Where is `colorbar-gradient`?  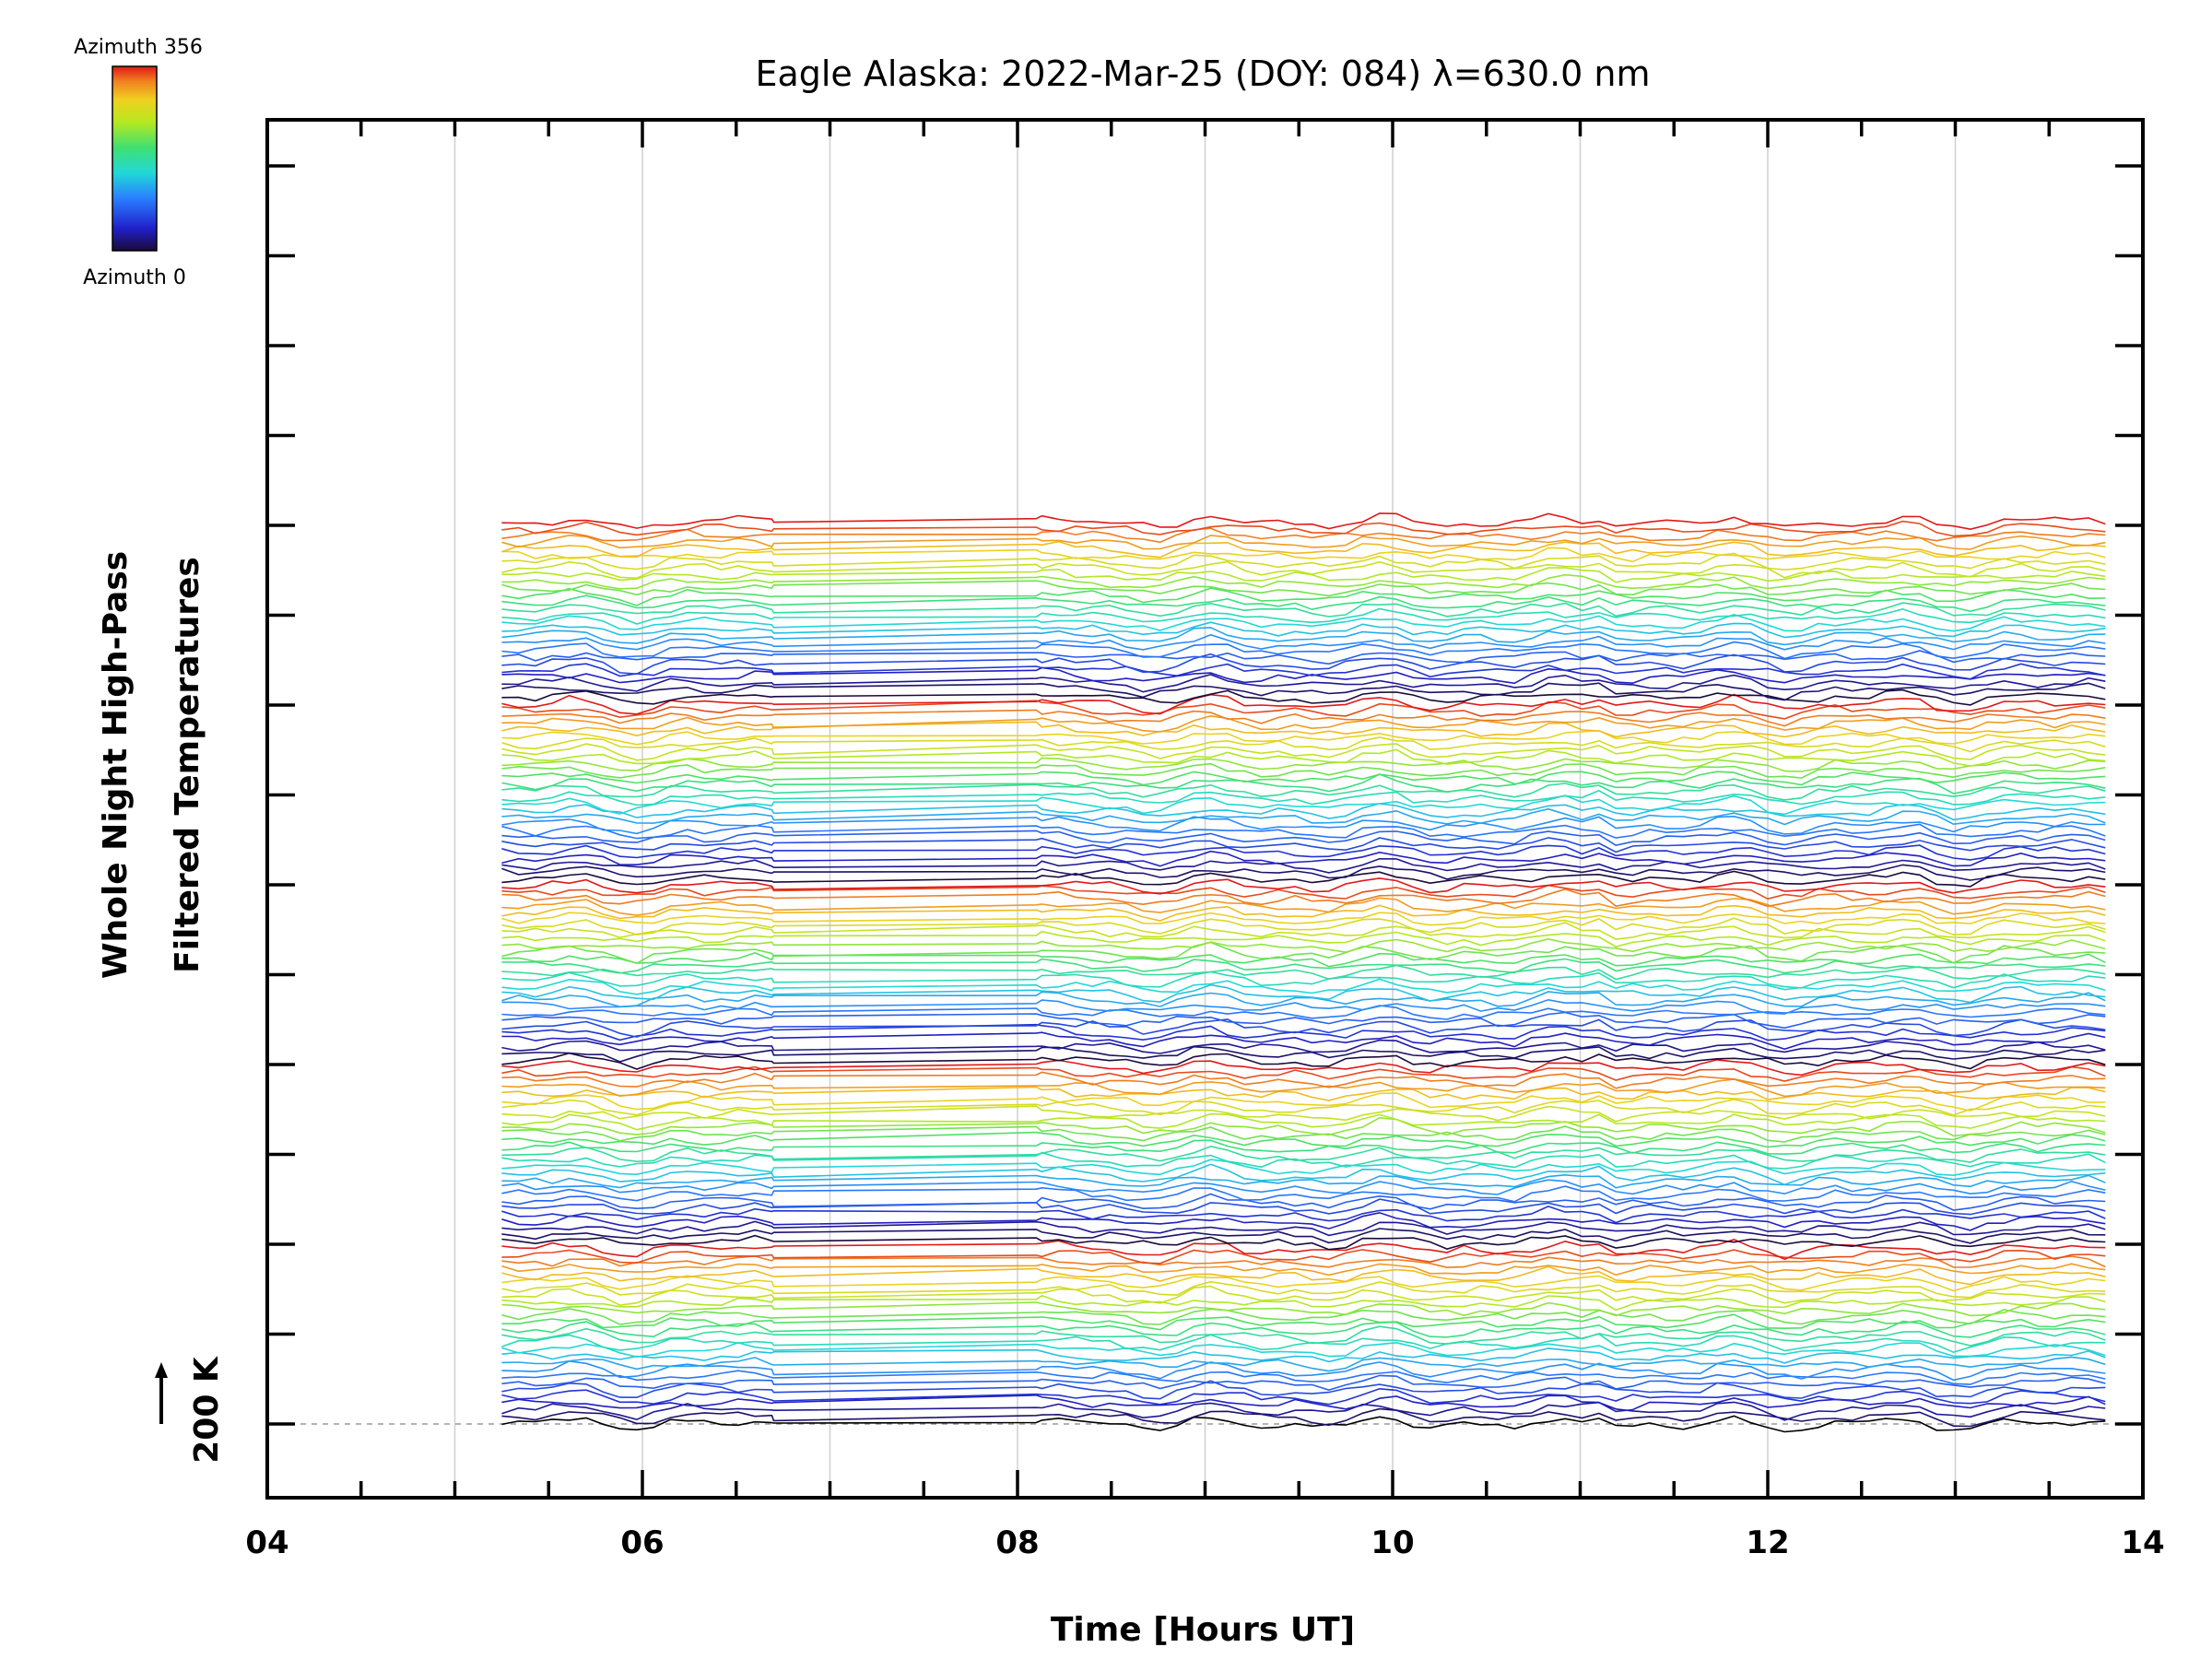 colorbar-gradient is located at coordinates (135, 158).